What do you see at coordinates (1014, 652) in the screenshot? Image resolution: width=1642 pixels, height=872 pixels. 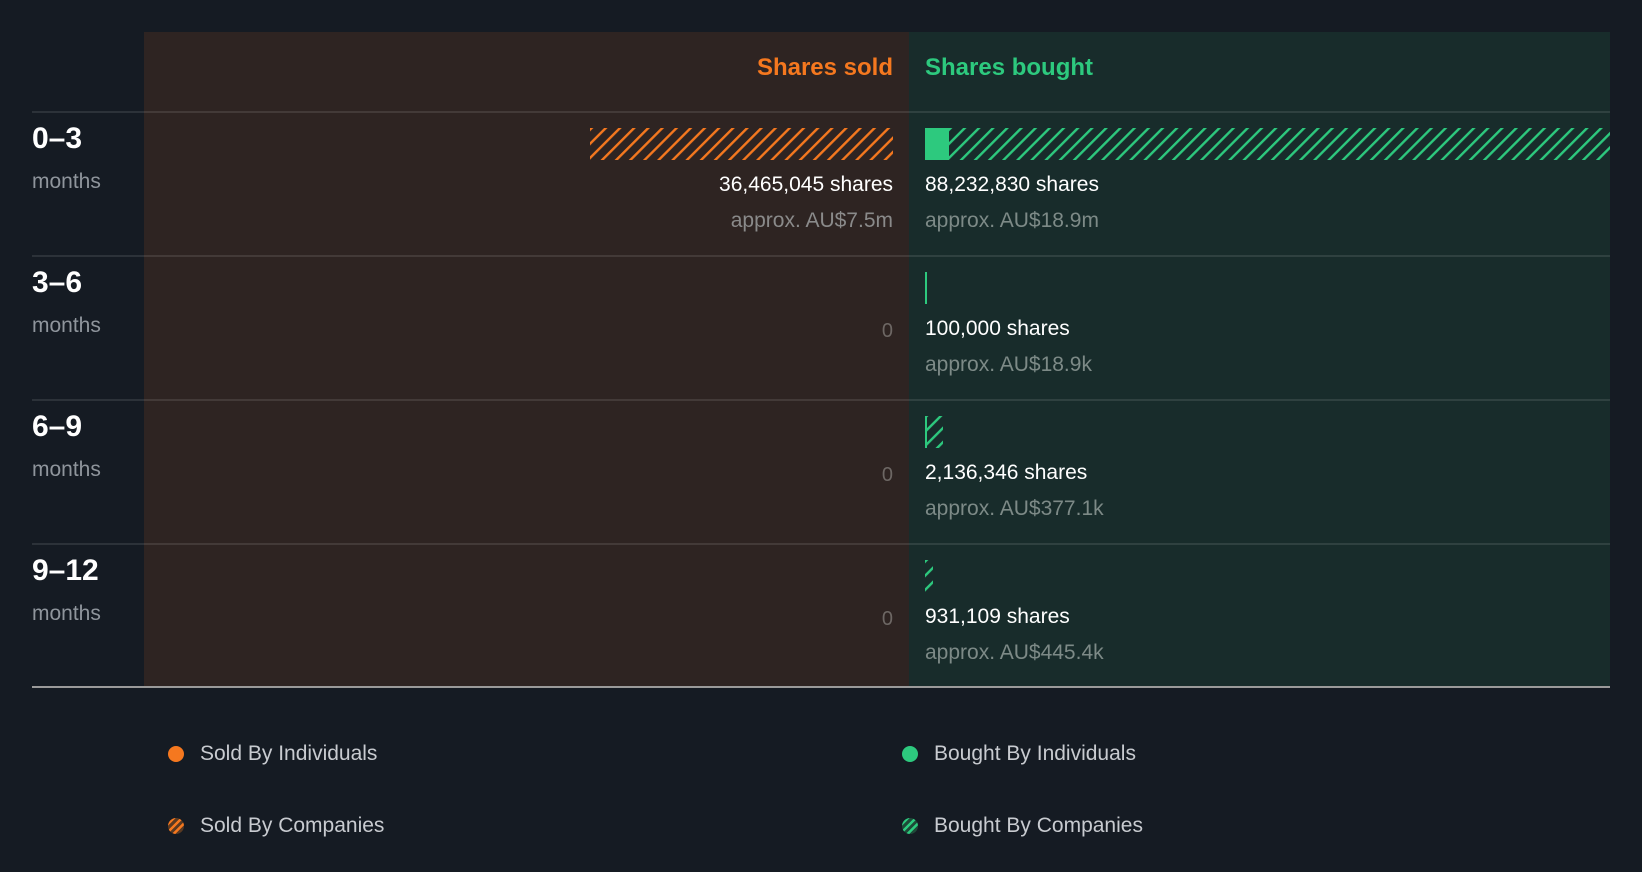 I see `bought-approx-value: approx. AU$445.4k` at bounding box center [1014, 652].